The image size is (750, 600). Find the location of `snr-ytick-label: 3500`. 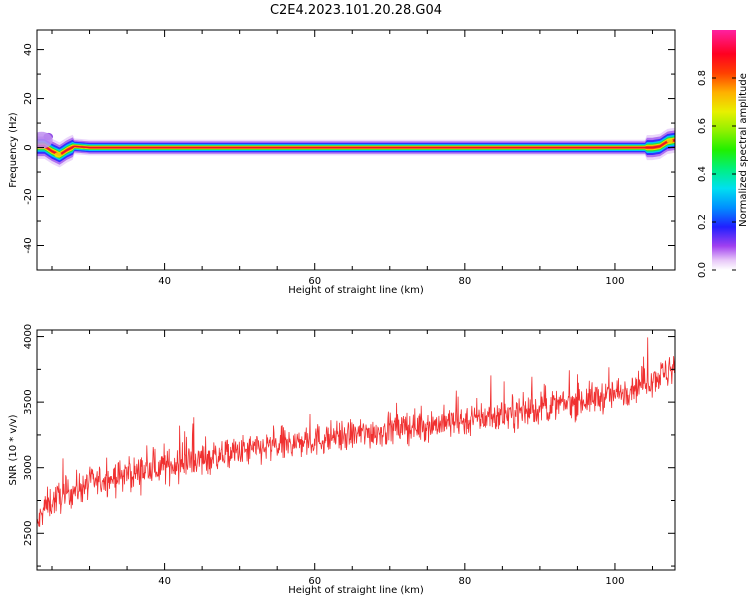

snr-ytick-label: 3500 is located at coordinates (28, 401).